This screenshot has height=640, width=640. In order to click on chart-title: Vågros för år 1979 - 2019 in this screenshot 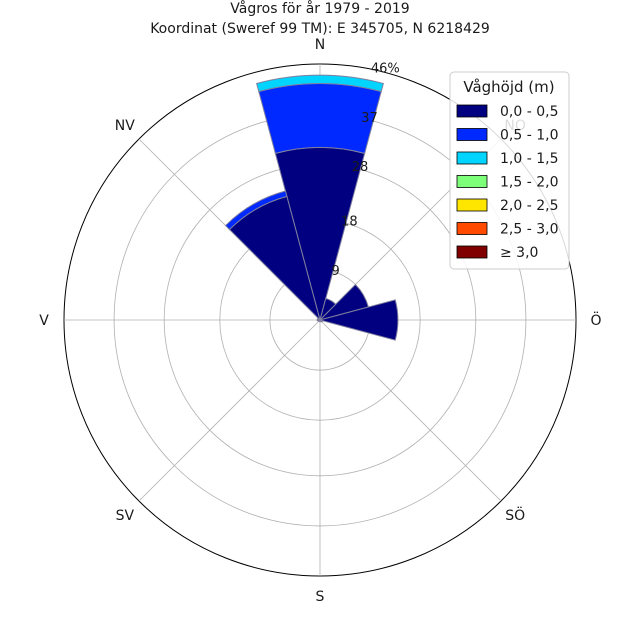, I will do `click(319, 8)`.